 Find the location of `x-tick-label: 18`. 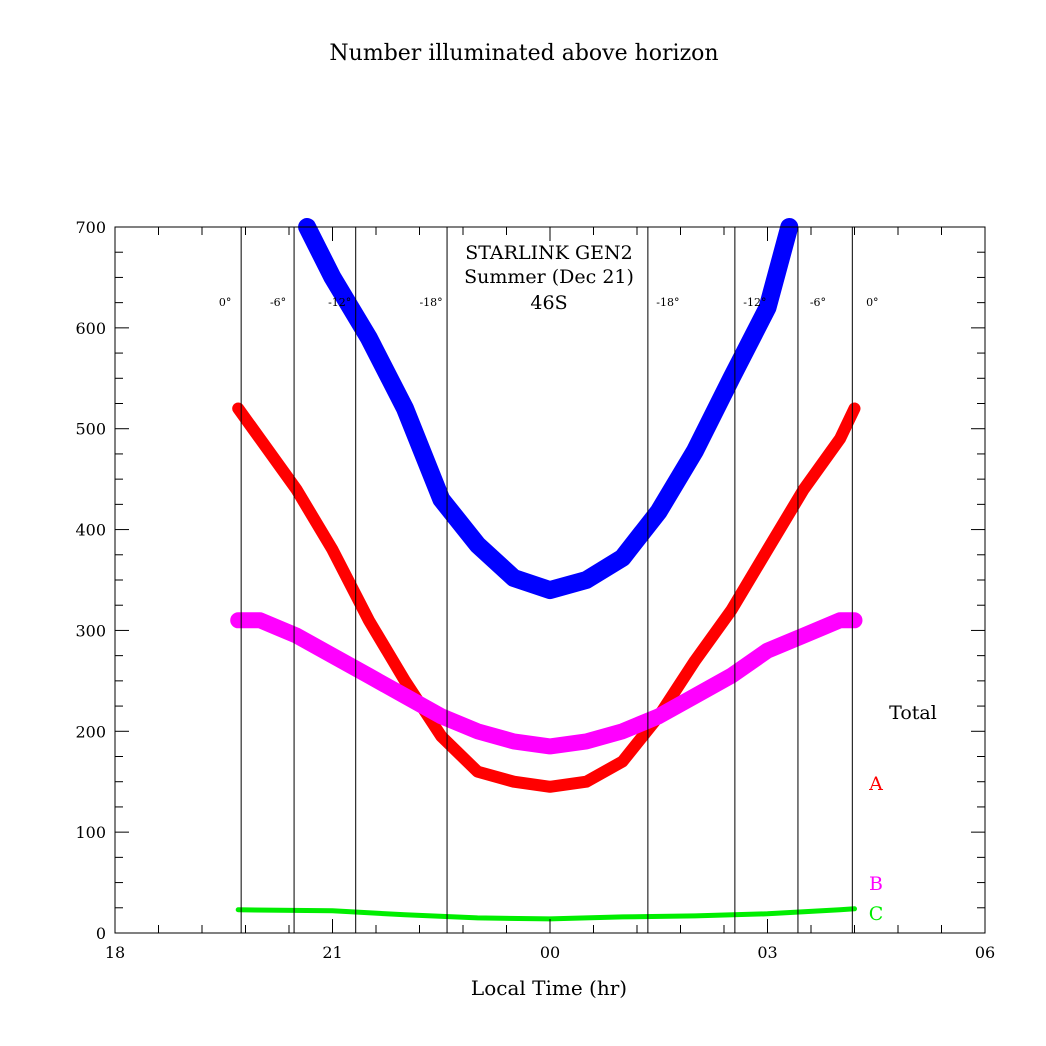

x-tick-label: 18 is located at coordinates (115, 952).